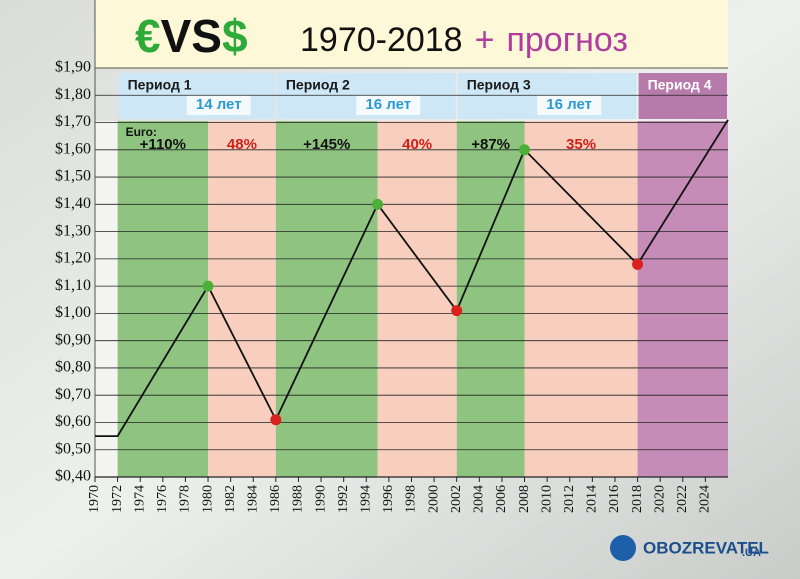 This screenshot has height=579, width=800. Describe the element at coordinates (411, 499) in the screenshot. I see `x-tick-label: 1998` at that location.